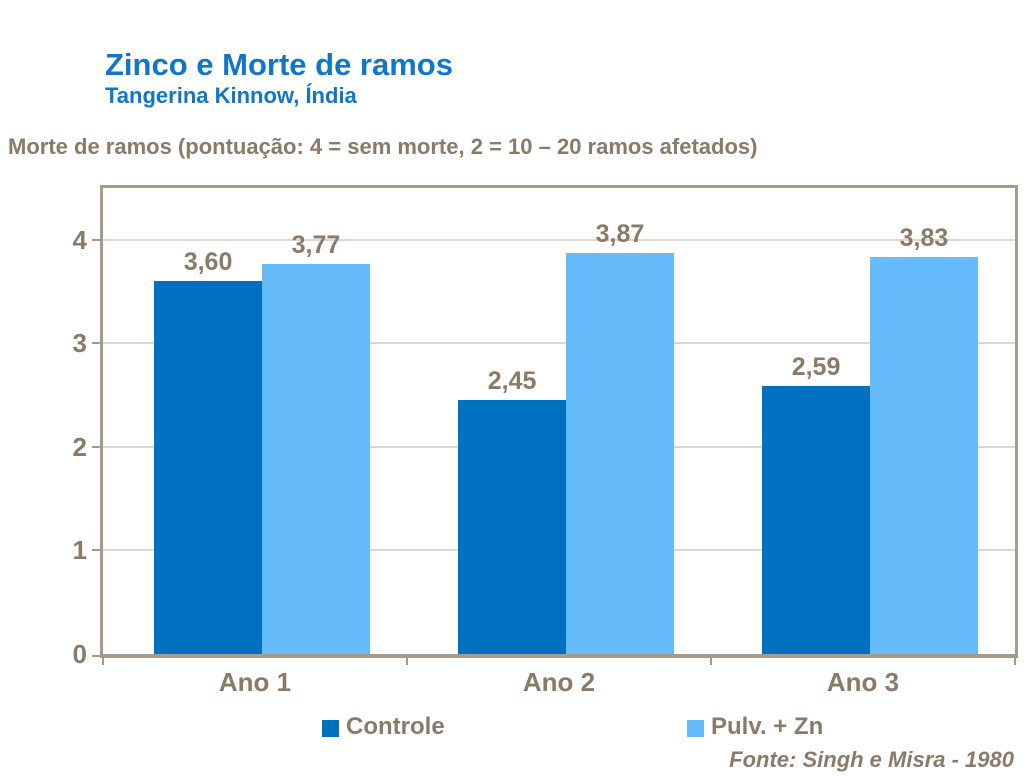 This screenshot has width=1035, height=777. What do you see at coordinates (79, 446) in the screenshot?
I see `y-tick-label-2: 2` at bounding box center [79, 446].